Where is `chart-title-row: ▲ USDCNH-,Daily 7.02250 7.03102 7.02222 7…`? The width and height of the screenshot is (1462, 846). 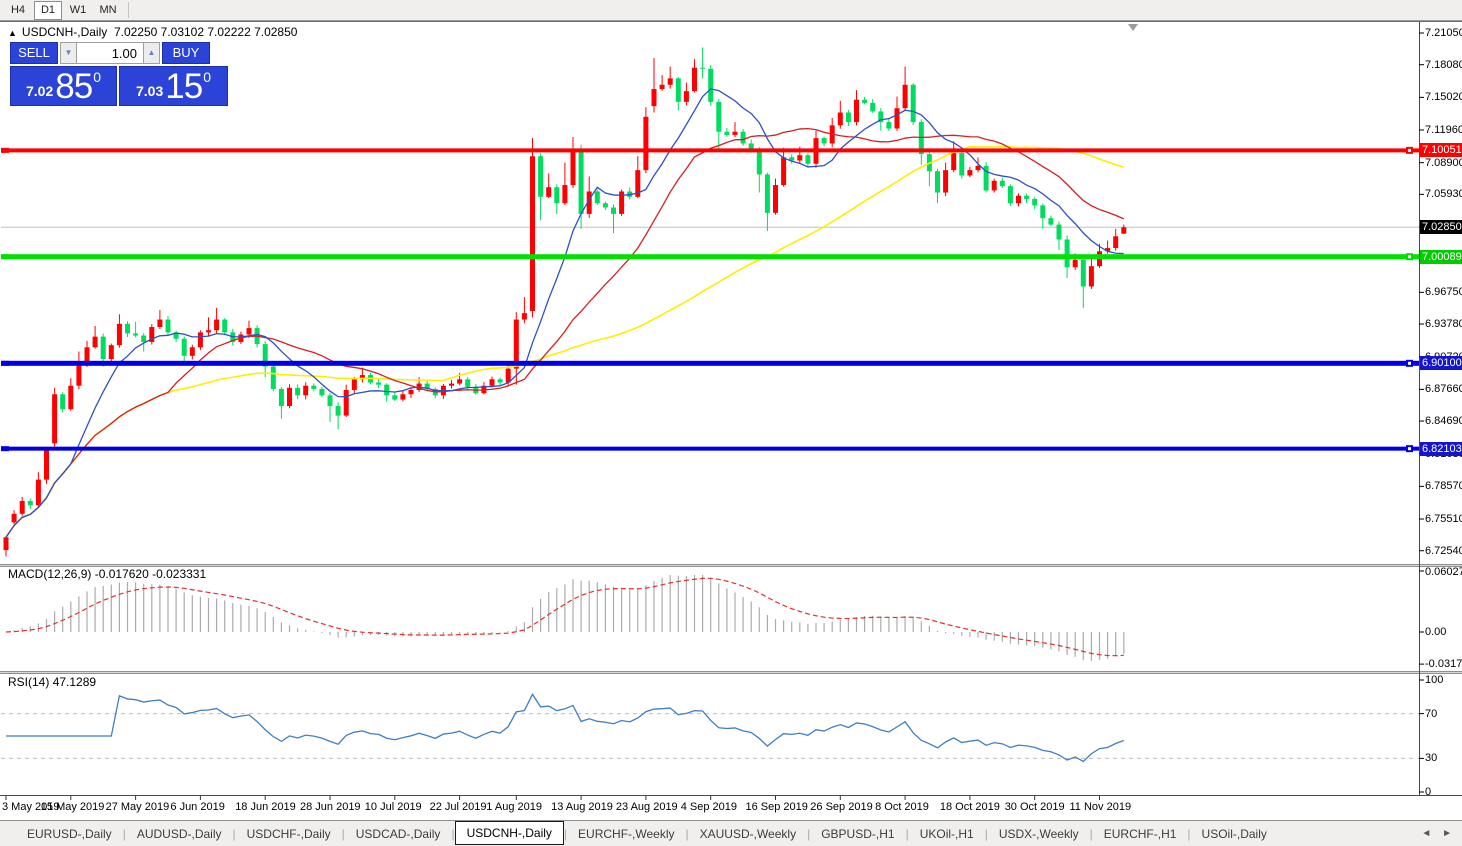
chart-title-row: ▲ USDCNH-,Daily 7.02250 7.03102 7.02222 7… is located at coordinates (152, 32).